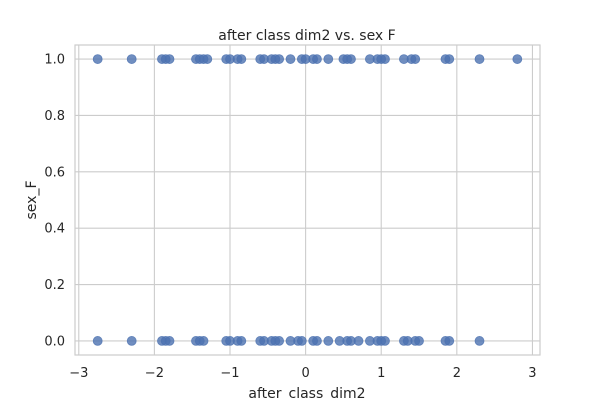  Describe the element at coordinates (305, 373) in the screenshot. I see `x-tick-label: 0` at that location.